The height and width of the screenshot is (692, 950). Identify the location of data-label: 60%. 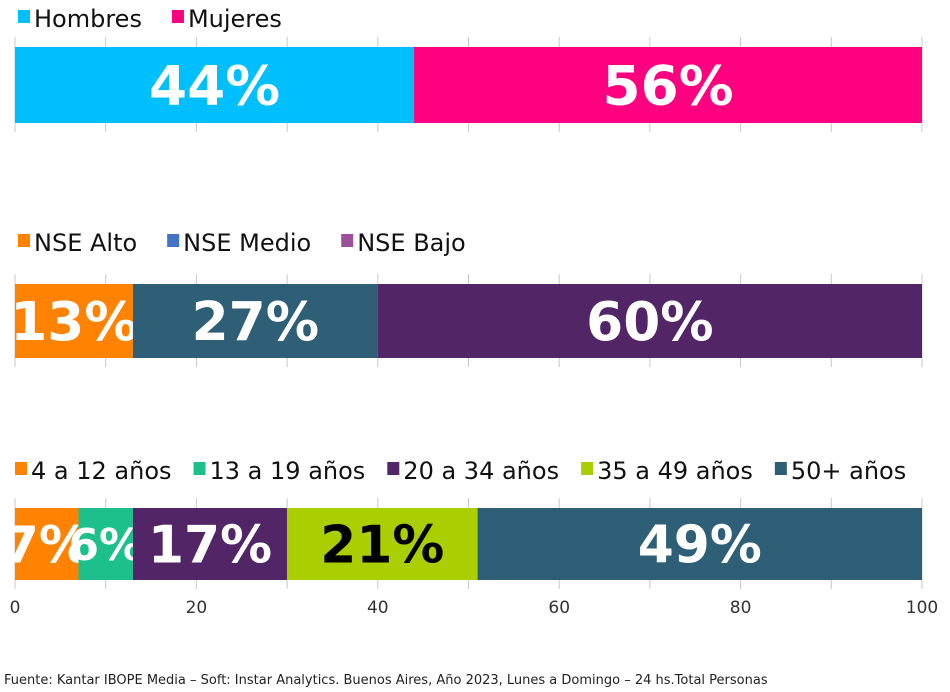
(650, 322).